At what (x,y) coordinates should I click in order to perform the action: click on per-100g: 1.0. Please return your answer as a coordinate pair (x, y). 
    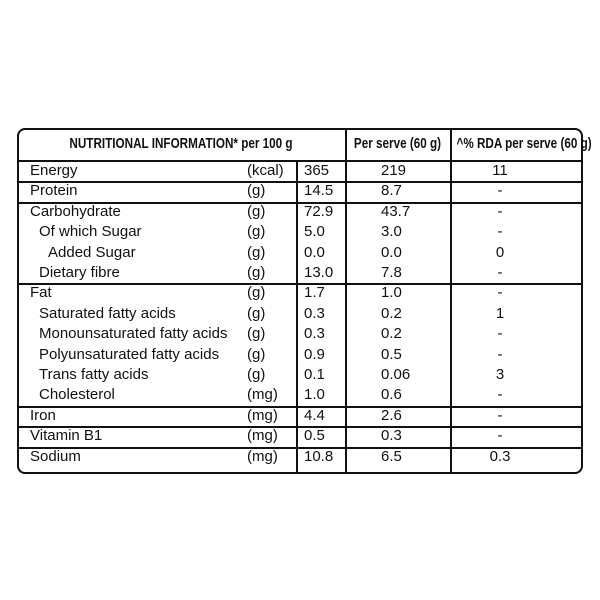
    Looking at the image, I should click on (314, 395).